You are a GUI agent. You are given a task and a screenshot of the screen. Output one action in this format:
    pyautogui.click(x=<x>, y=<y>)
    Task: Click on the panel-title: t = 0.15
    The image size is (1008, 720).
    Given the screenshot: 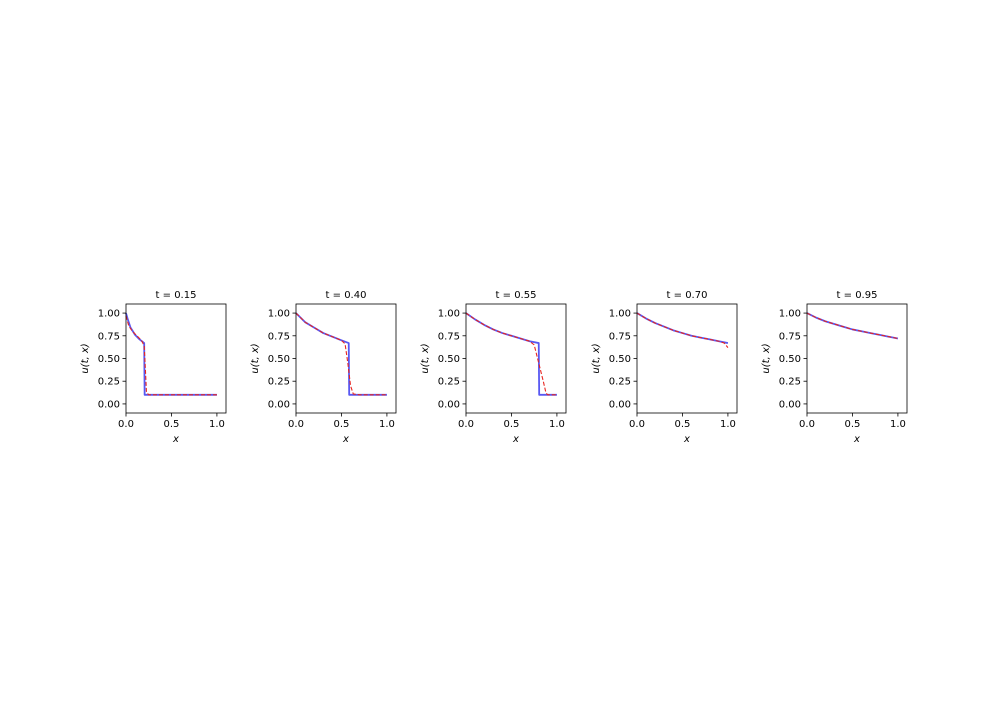 What is the action you would take?
    pyautogui.click(x=176, y=295)
    